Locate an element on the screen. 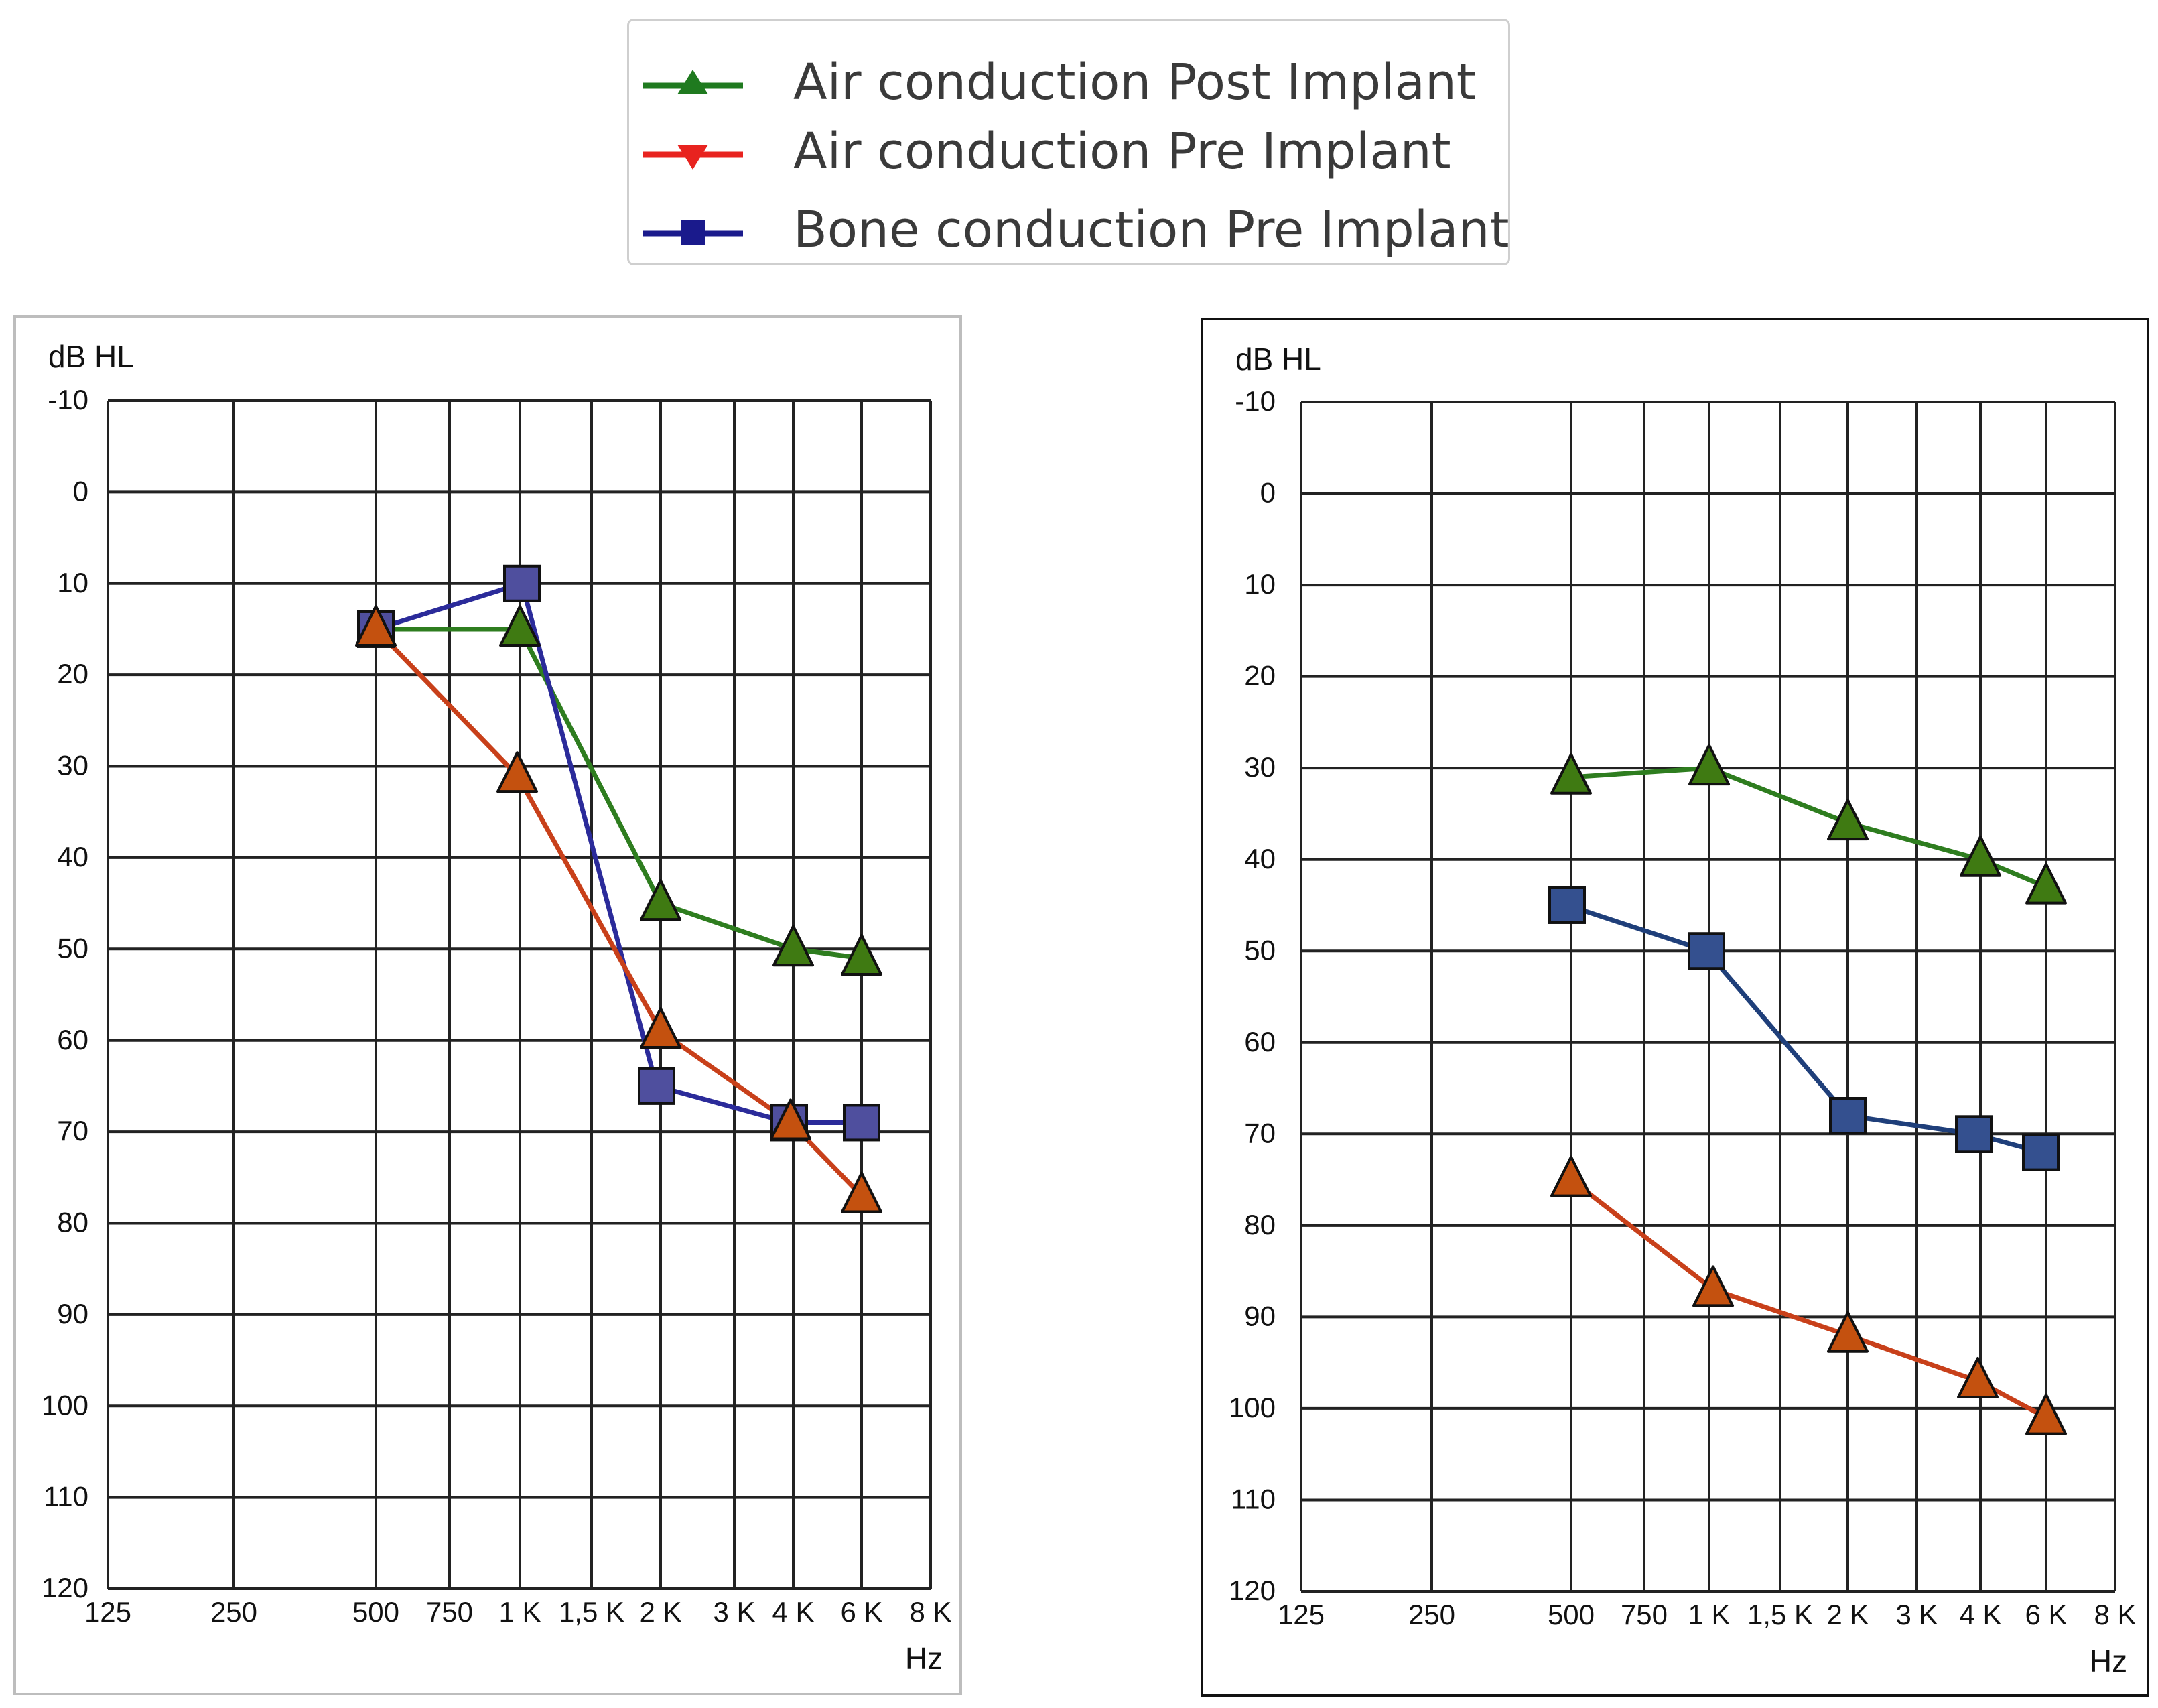 This screenshot has height=1708, width=2158. legend-label-air-post: Air conduction Post Implant is located at coordinates (1134, 82).